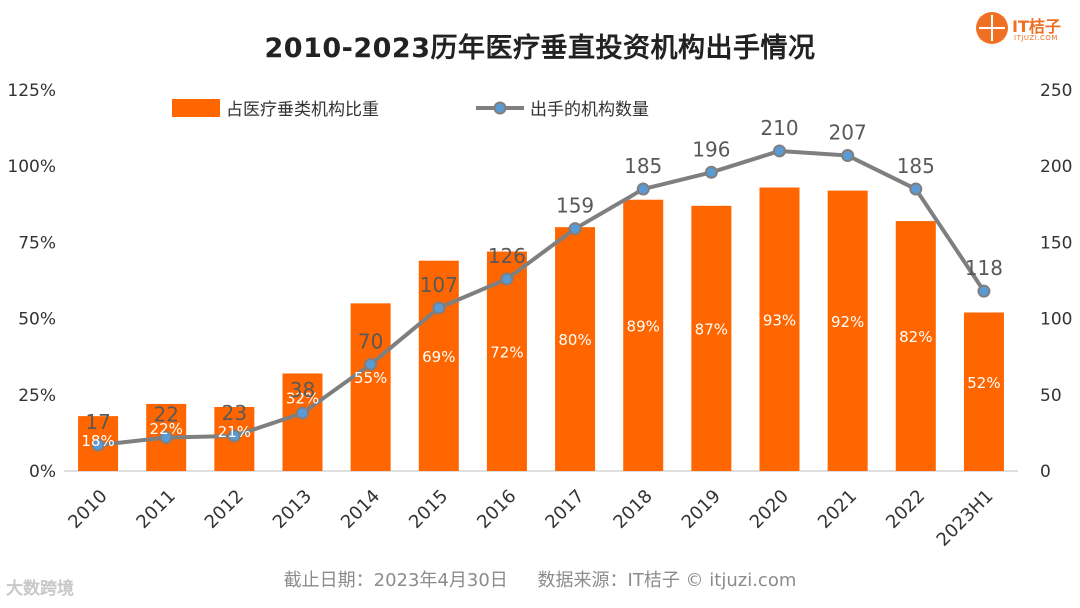 The image size is (1080, 608). What do you see at coordinates (37, 396) in the screenshot?
I see `y-left-tick-label: 25%` at bounding box center [37, 396].